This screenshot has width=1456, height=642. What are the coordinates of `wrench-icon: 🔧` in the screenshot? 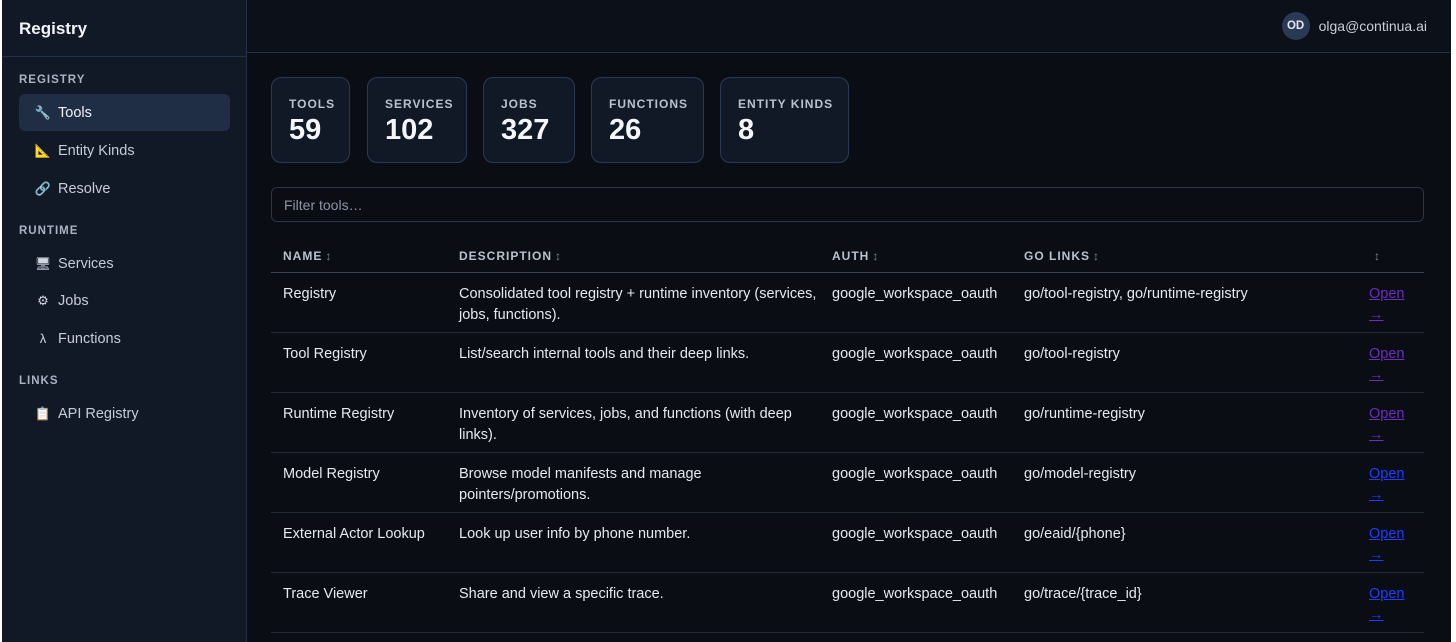 It's located at (43, 112).